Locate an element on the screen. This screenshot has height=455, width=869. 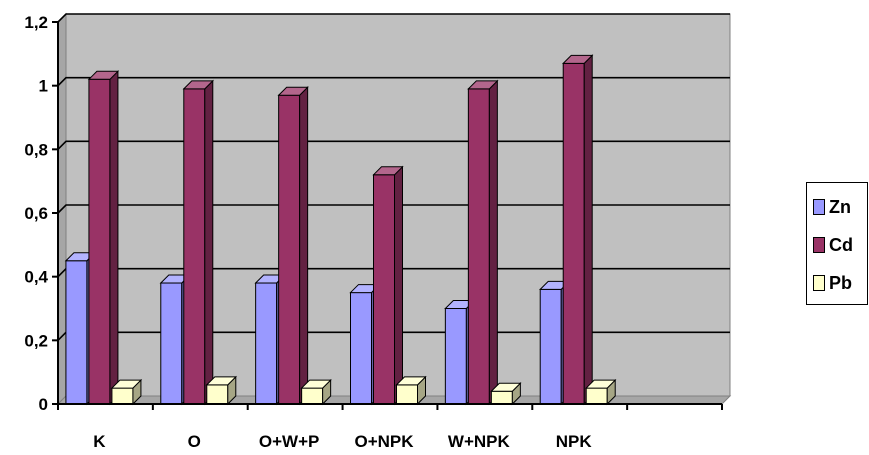
y-tick-label: 0,4 is located at coordinates (36, 277).